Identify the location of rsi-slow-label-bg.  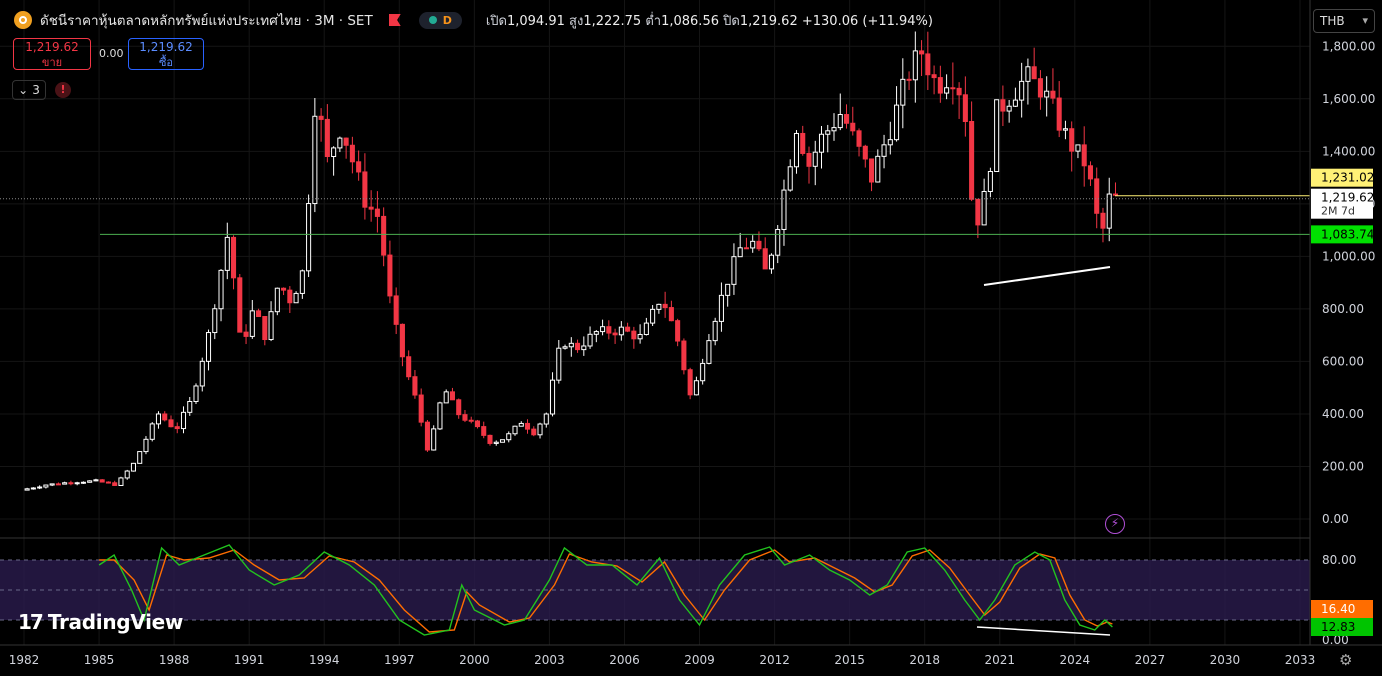
(1342, 609).